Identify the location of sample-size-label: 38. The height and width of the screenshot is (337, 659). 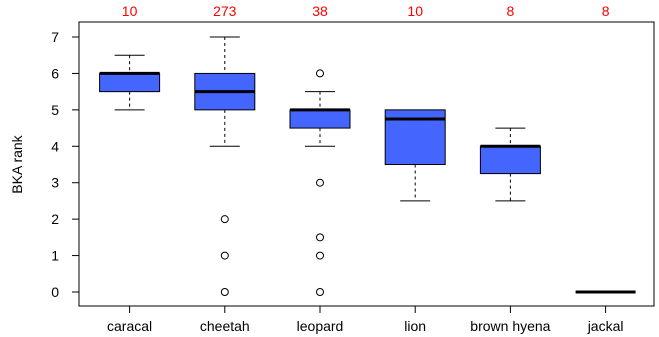
(320, 11).